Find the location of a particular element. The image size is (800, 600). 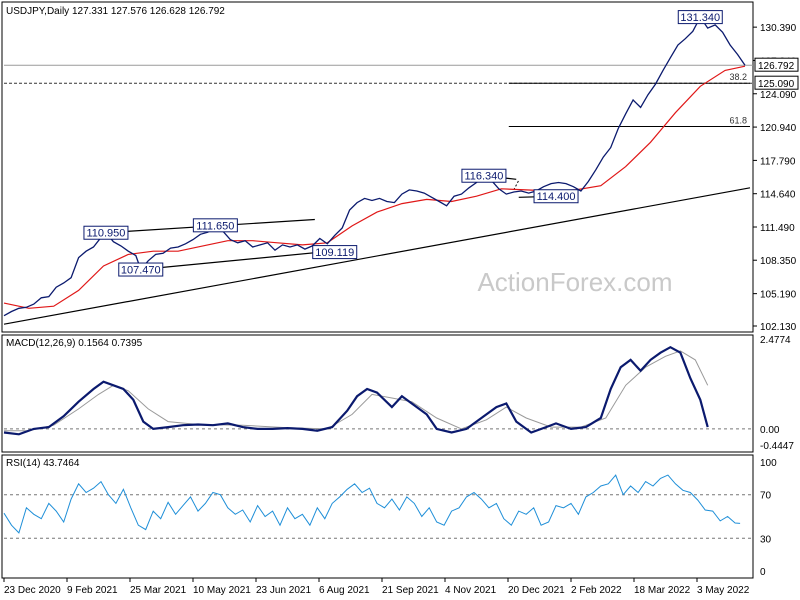

price-y-tick-label: 111.490 is located at coordinates (777, 228).